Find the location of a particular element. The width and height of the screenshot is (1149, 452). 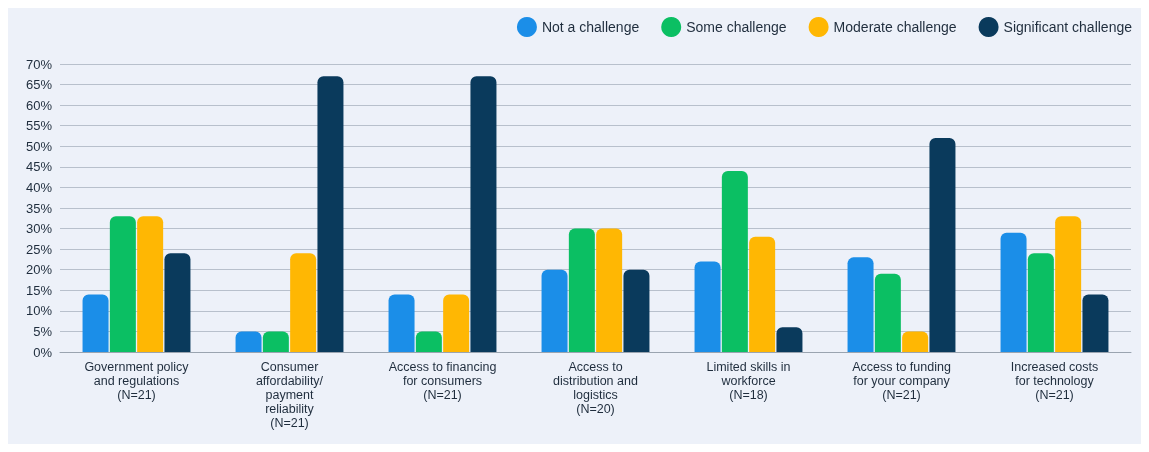

y-tick-label: 40% is located at coordinates (39, 187).